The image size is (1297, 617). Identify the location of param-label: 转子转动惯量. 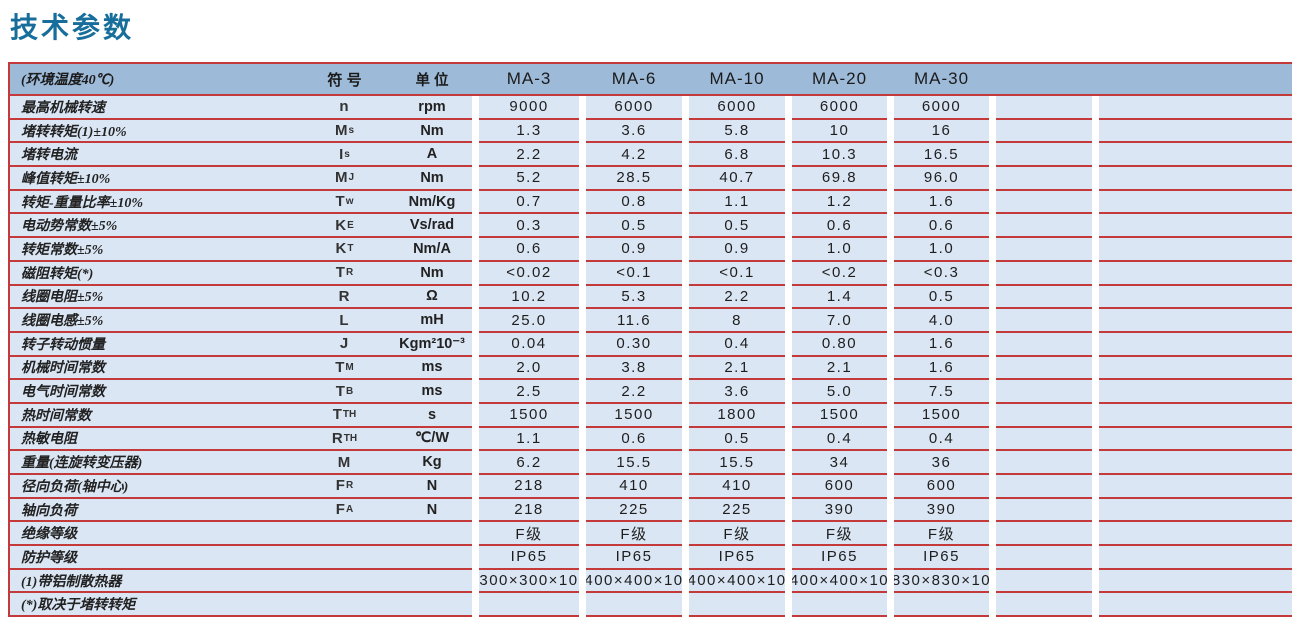
(153, 344).